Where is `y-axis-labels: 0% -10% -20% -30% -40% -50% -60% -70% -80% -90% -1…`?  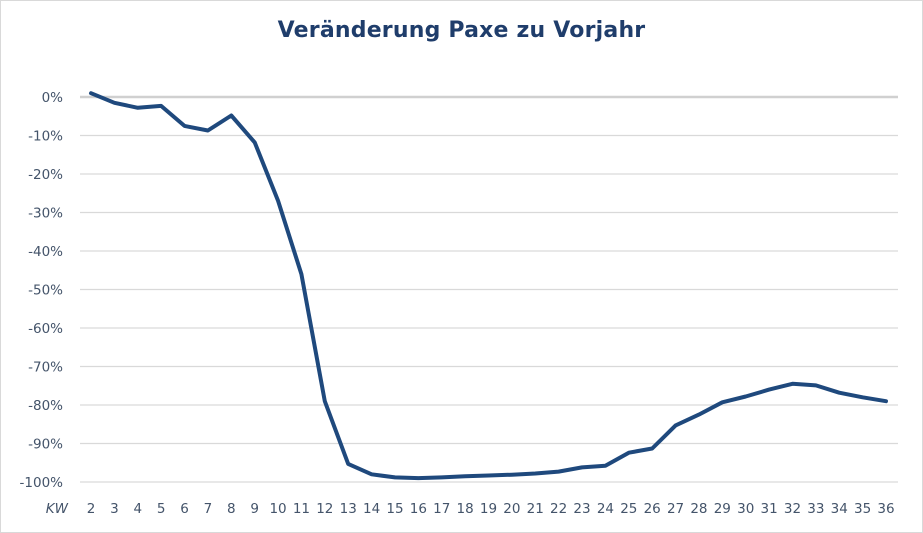 y-axis-labels: 0% -10% -20% -30% -40% -50% -60% -70% -80% -90% -1… is located at coordinates (42, 290).